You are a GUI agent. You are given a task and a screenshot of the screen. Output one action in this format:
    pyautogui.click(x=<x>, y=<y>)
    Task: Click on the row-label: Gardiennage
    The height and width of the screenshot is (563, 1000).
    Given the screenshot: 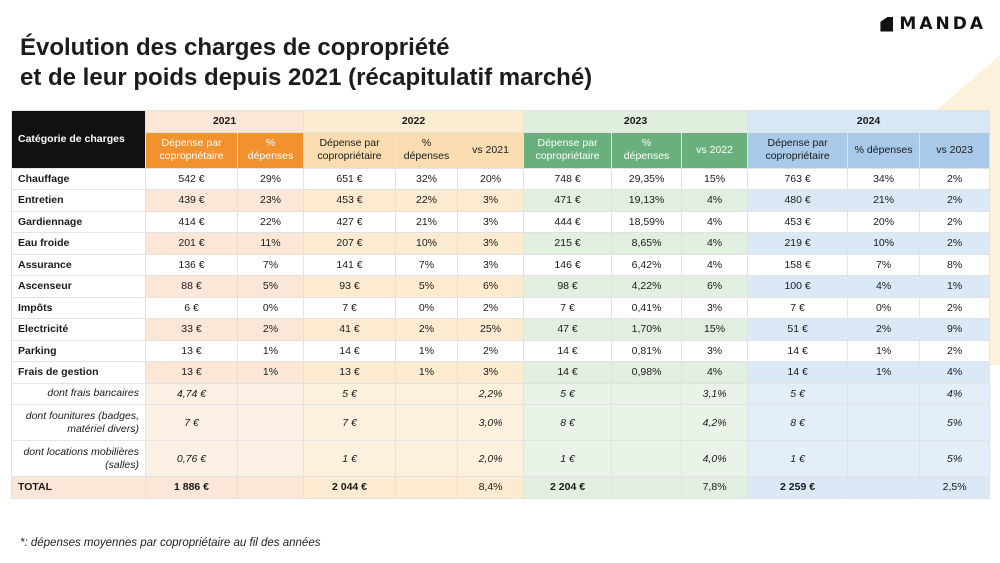 What is the action you would take?
    pyautogui.click(x=78, y=221)
    